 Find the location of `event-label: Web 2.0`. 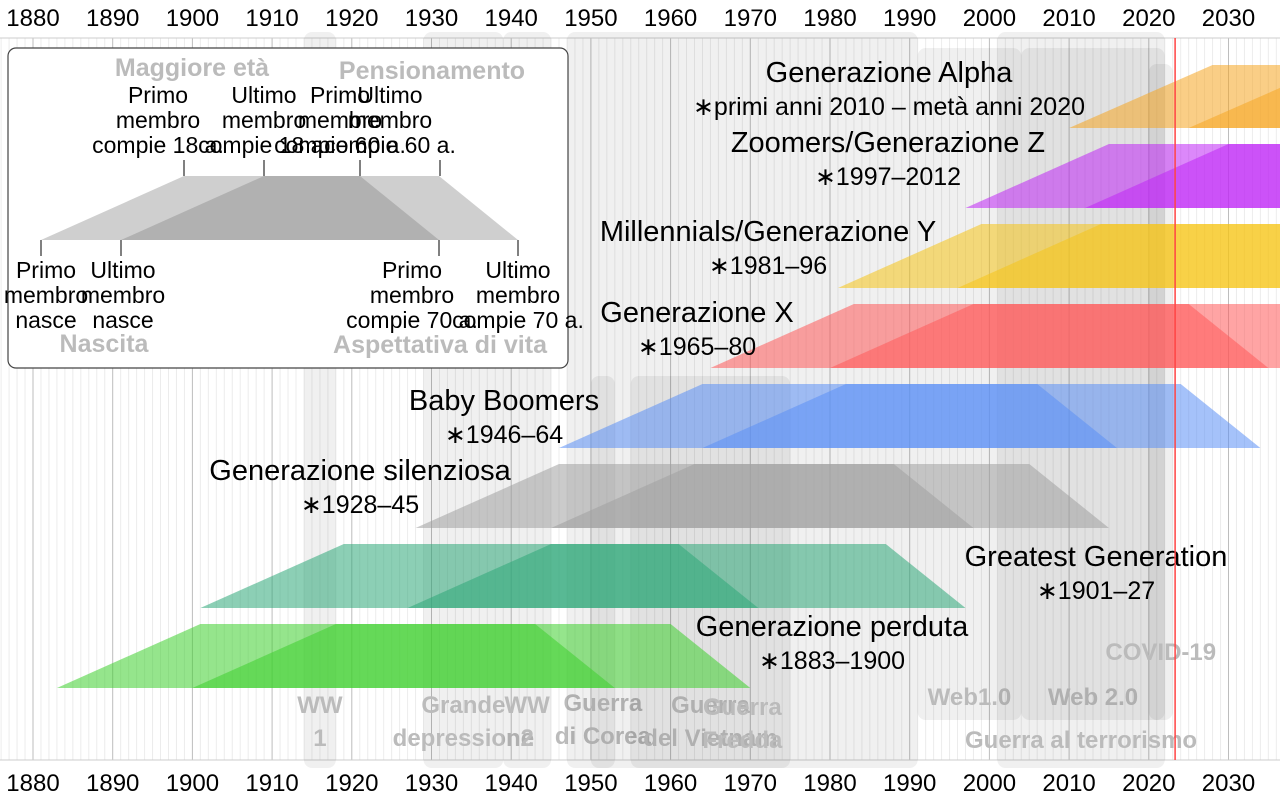

event-label: Web 2.0 is located at coordinates (1093, 697).